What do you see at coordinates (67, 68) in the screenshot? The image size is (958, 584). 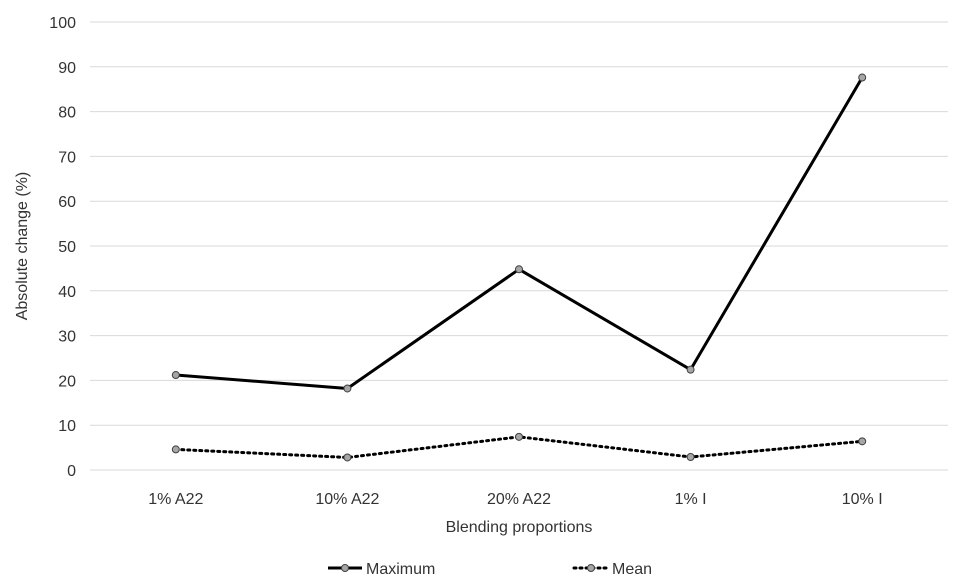 I see `y-tick-label: 90` at bounding box center [67, 68].